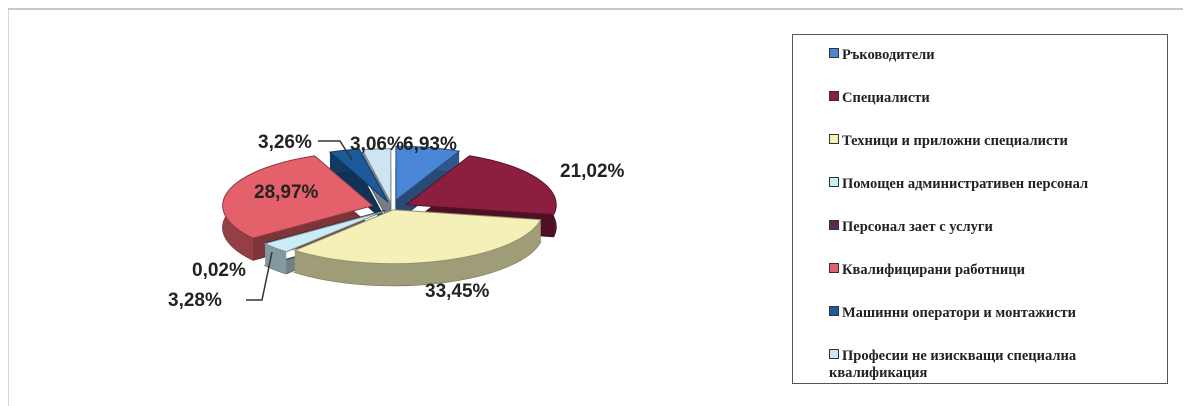  I want to click on legend-item: Машинни оператори и монтажисти, so click(994, 313).